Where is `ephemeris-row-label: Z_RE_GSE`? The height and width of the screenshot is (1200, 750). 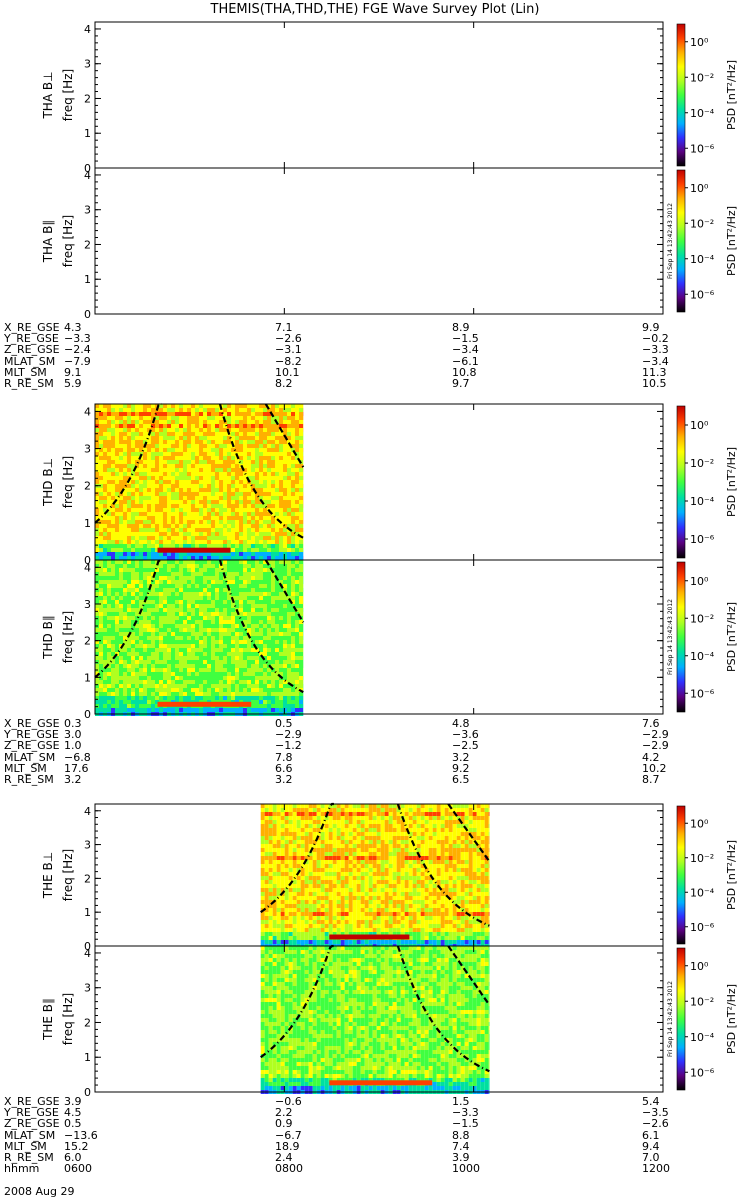
ephemeris-row-label: Z_RE_GSE is located at coordinates (32, 746).